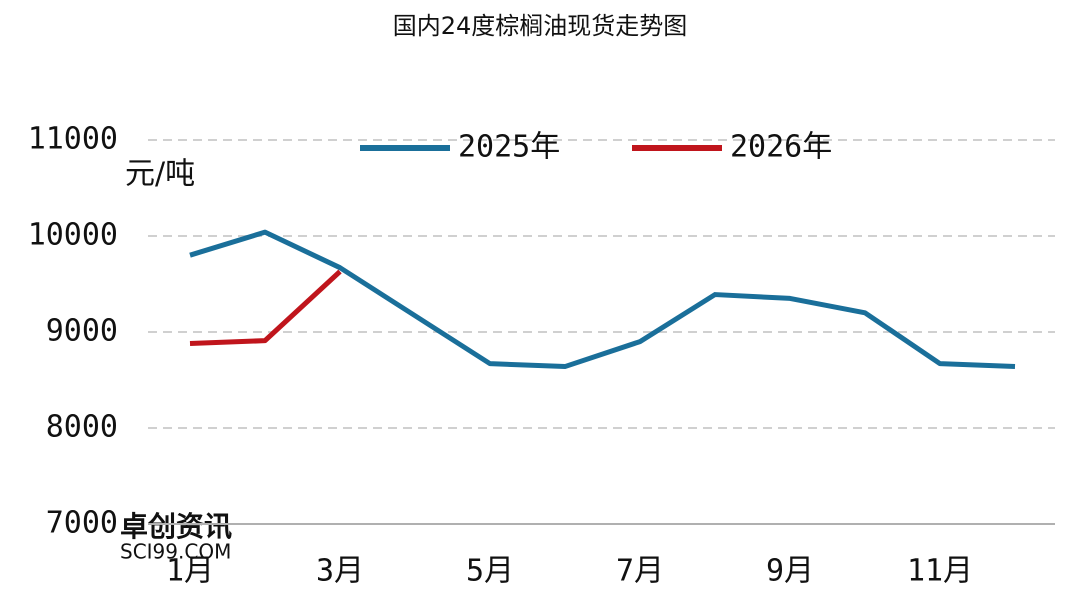 Image resolution: width=1080 pixels, height=605 pixels. Describe the element at coordinates (176, 526) in the screenshot. I see `watermark: 卓创资讯` at that location.